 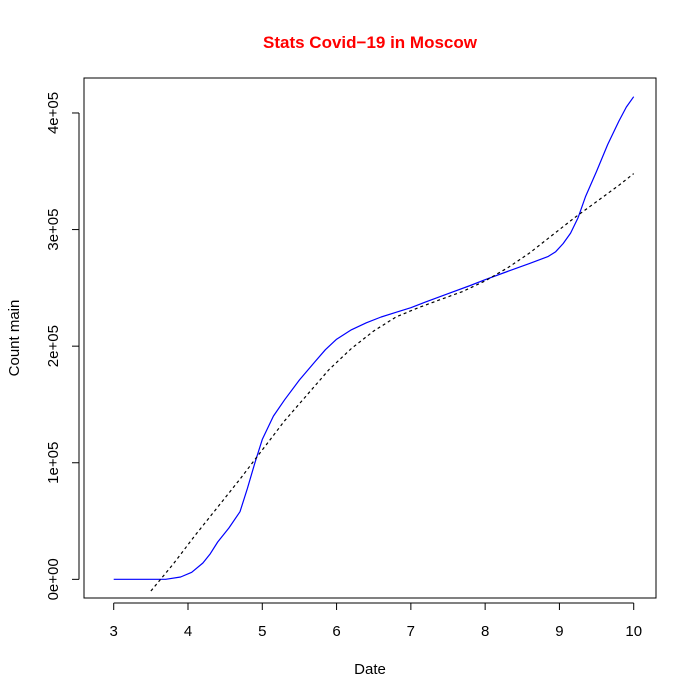 What do you see at coordinates (53, 229) in the screenshot?
I see `y-tick-label: 3e+05` at bounding box center [53, 229].